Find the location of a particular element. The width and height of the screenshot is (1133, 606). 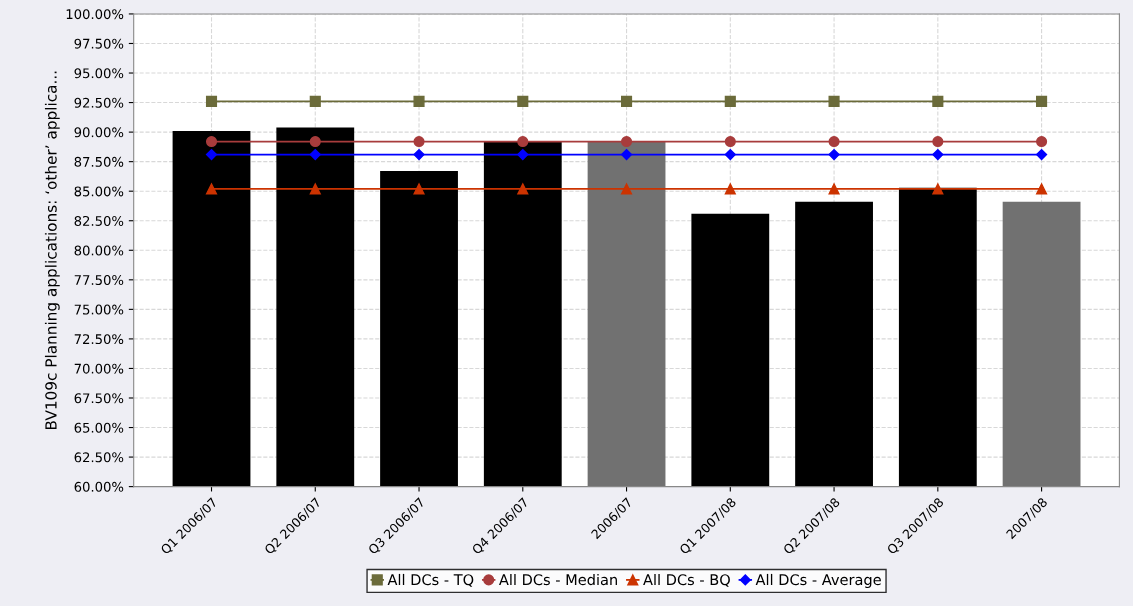

y-tick-label: 97.50% is located at coordinates (99, 43).